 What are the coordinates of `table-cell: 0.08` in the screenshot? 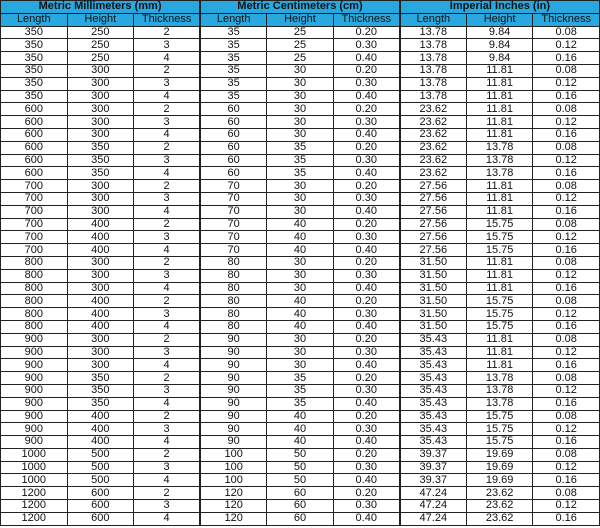 It's located at (566, 147).